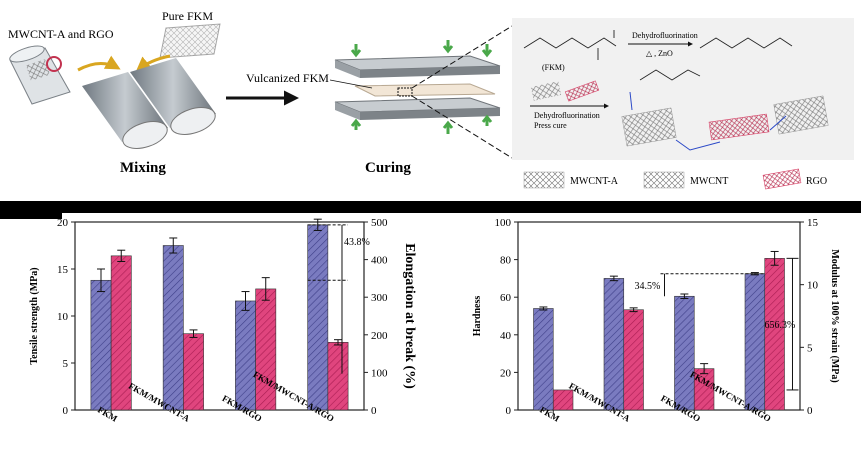 The width and height of the screenshot is (861, 469). Describe the element at coordinates (430, 207) in the screenshot. I see `divider-bar` at that location.